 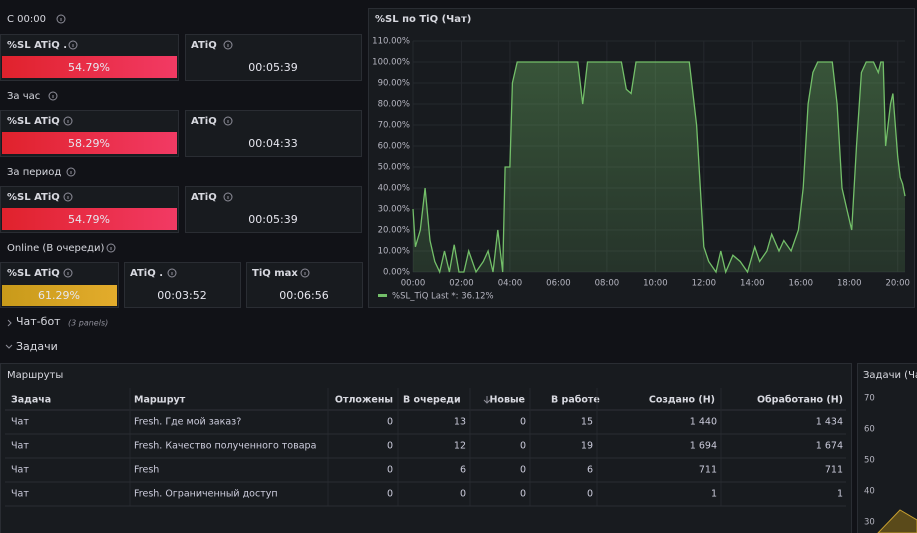 I want to click on table-cell: 1 434, so click(x=829, y=422).